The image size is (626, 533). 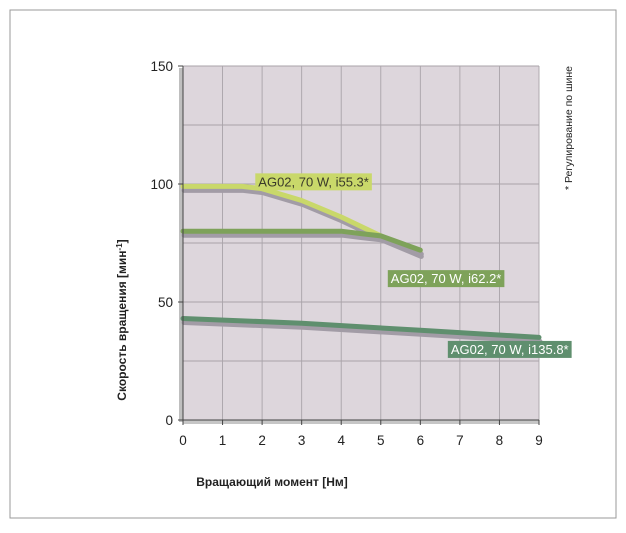 What do you see at coordinates (421, 440) in the screenshot?
I see `x-tick-label: 6` at bounding box center [421, 440].